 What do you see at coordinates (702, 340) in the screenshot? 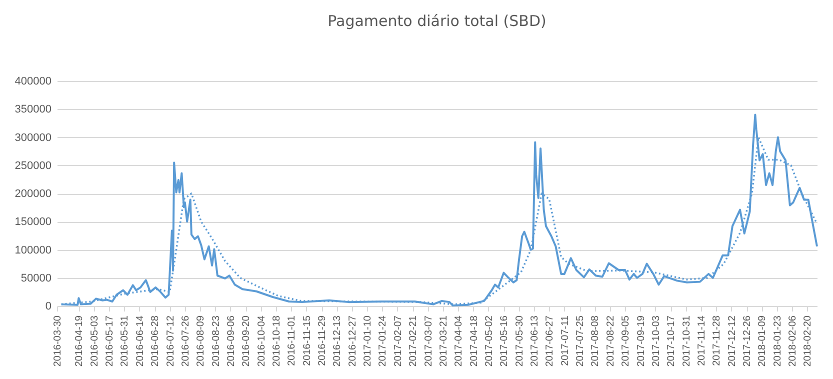
I see `x-tick-label: 2017-11-14` at bounding box center [702, 340].